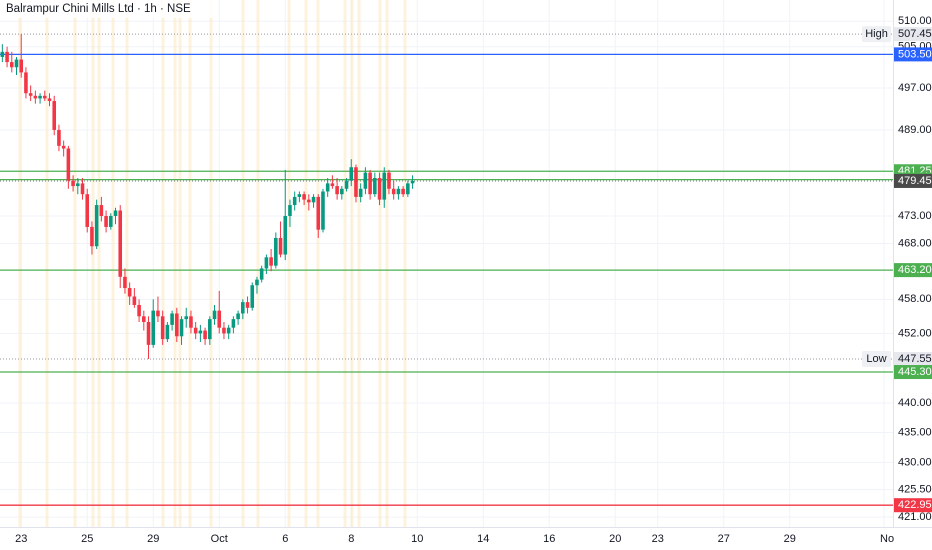 The width and height of the screenshot is (932, 550). Describe the element at coordinates (915, 243) in the screenshot. I see `y-tick-label: 468.00` at that location.